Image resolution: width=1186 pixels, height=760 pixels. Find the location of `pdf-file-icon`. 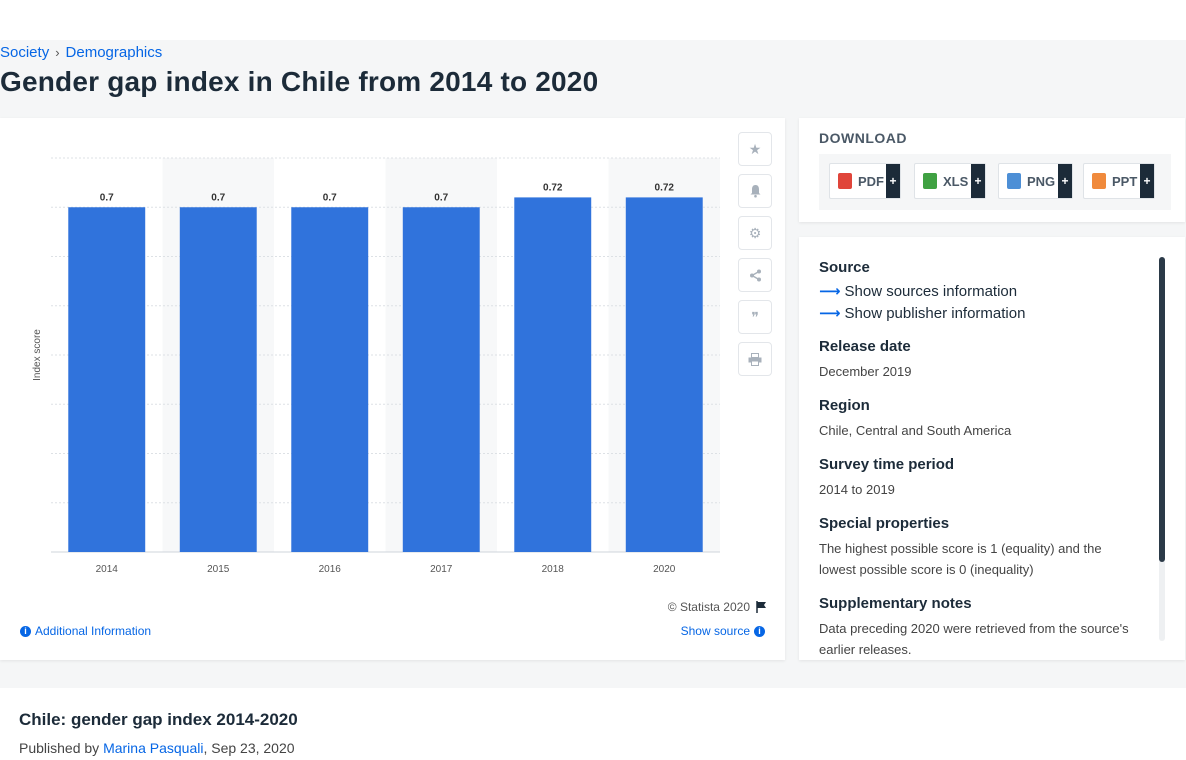

pdf-file-icon is located at coordinates (845, 181).